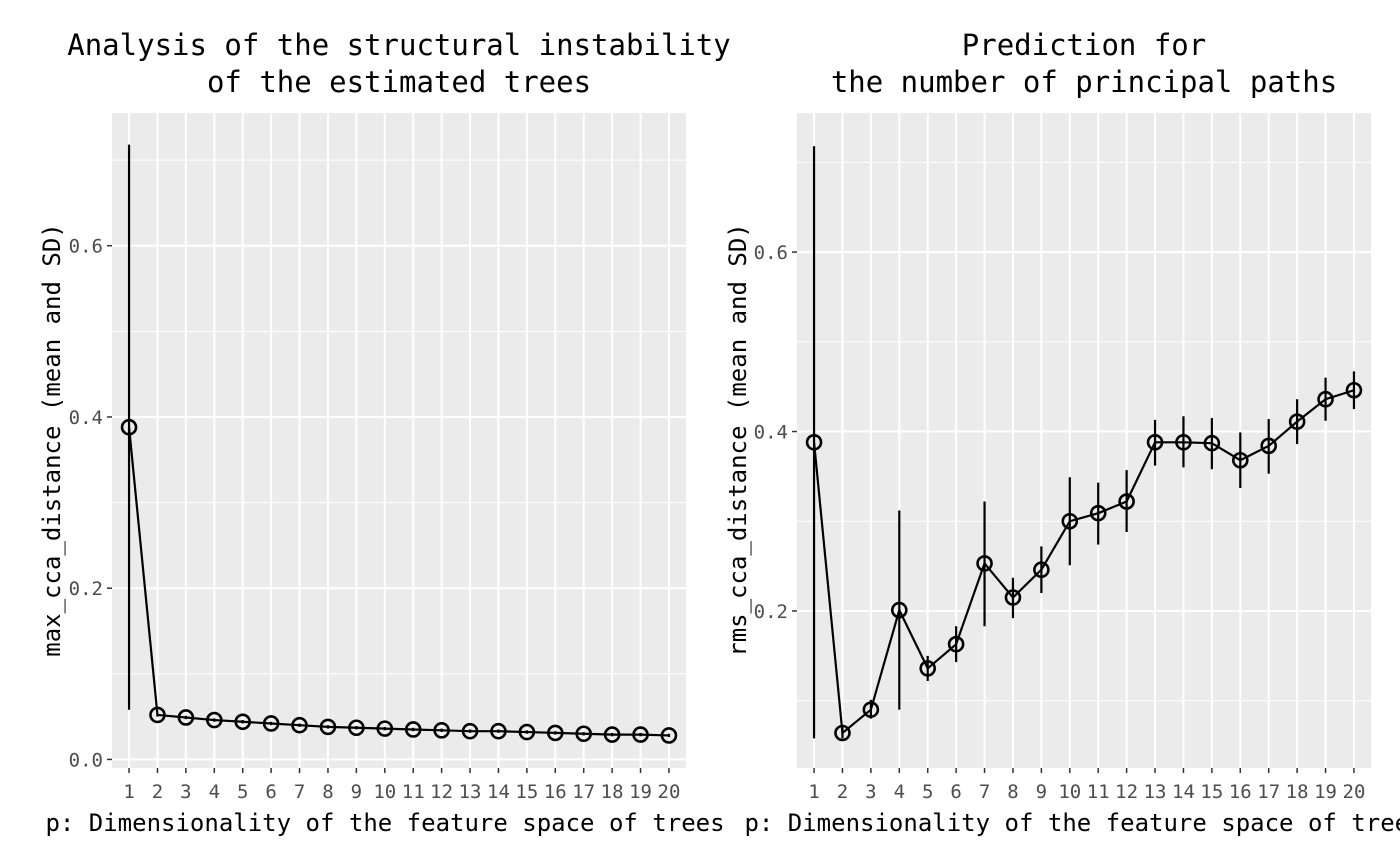 Image resolution: width=1400 pixels, height=865 pixels. What do you see at coordinates (738, 439) in the screenshot?
I see `y-axis-label: rms_cca_distance (mean and SD)` at bounding box center [738, 439].